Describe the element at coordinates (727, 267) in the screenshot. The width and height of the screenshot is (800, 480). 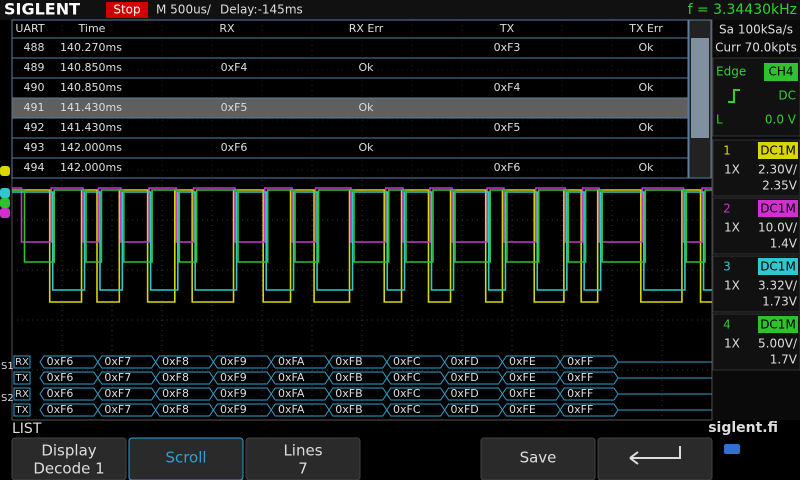
I see `channel-number: 3` at that location.